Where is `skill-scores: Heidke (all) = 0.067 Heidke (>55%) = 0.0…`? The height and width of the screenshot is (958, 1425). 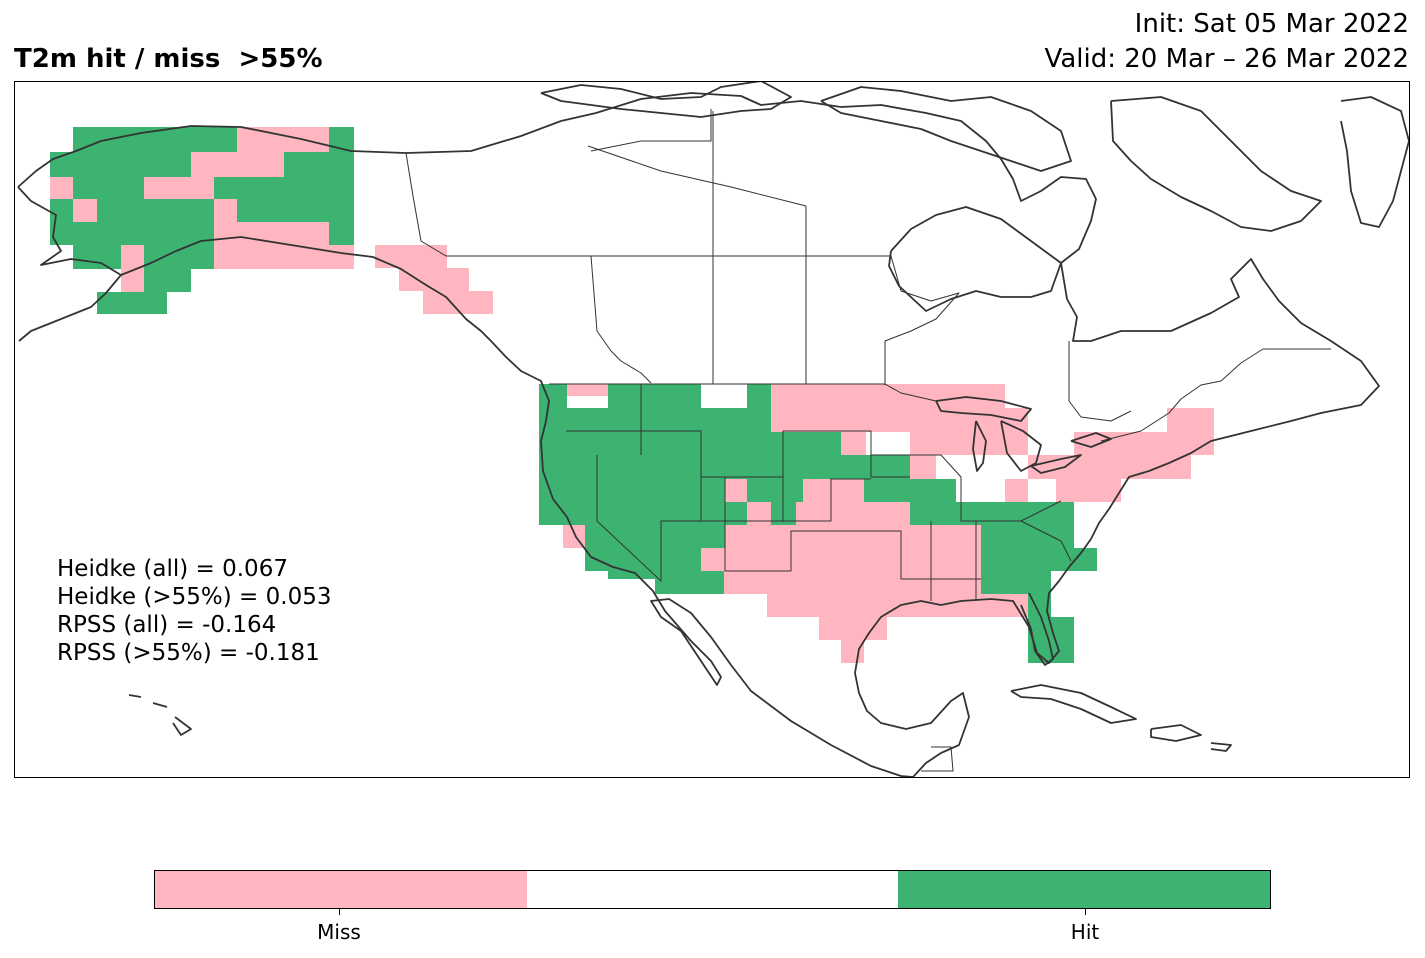 skill-scores: Heidke (all) = 0.067 Heidke (>55%) = 0.0… is located at coordinates (194, 611).